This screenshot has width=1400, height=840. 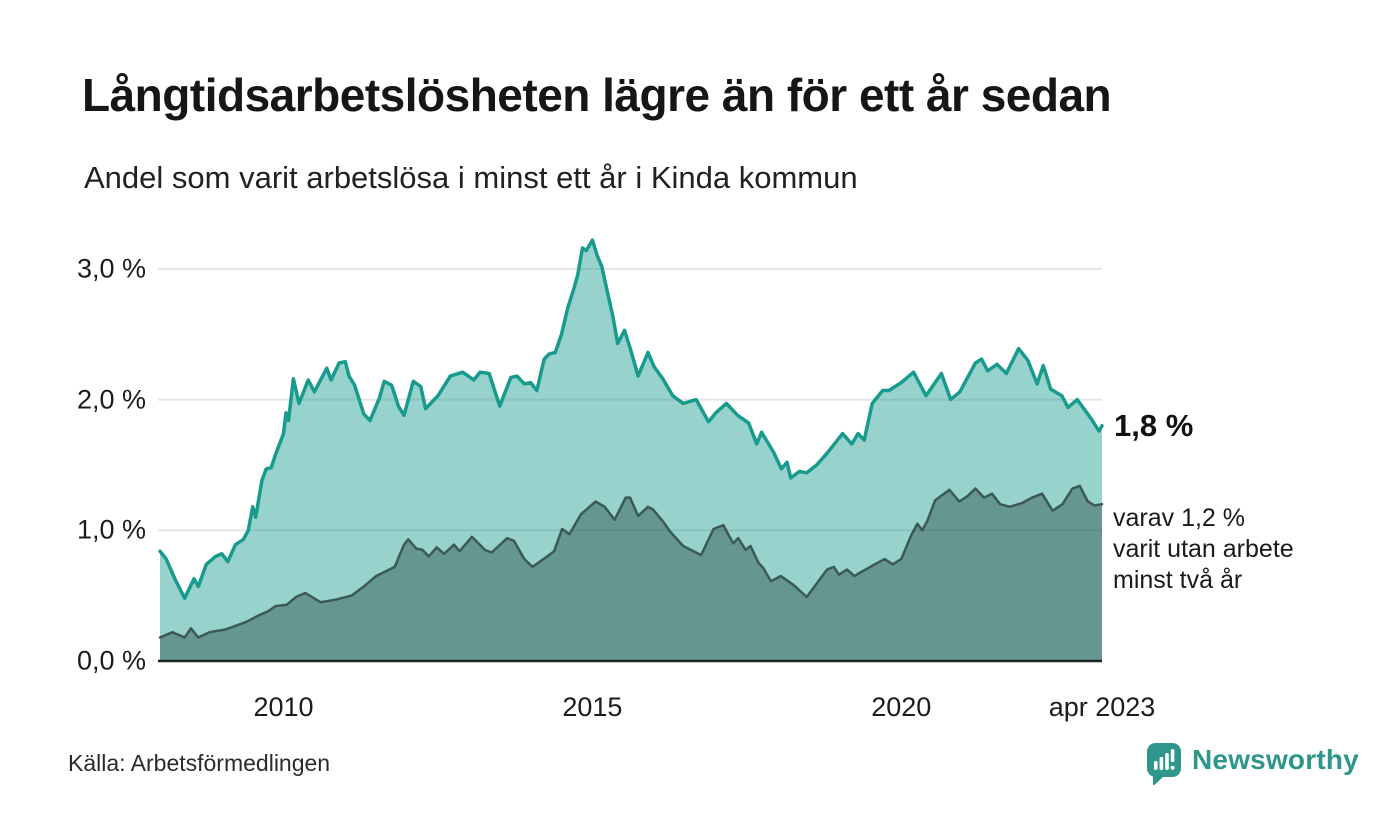 I want to click on source-caption: Källa: Arbetsförmedlingen, so click(x=199, y=763).